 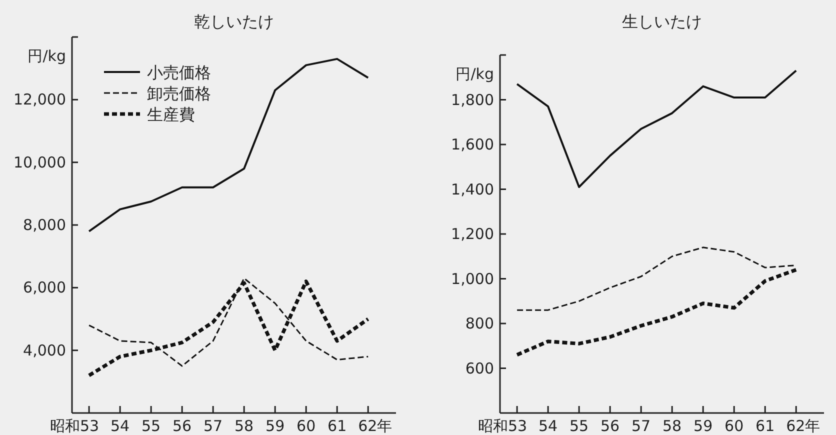 I want to click on legend-label: 小売価格, so click(x=179, y=72).